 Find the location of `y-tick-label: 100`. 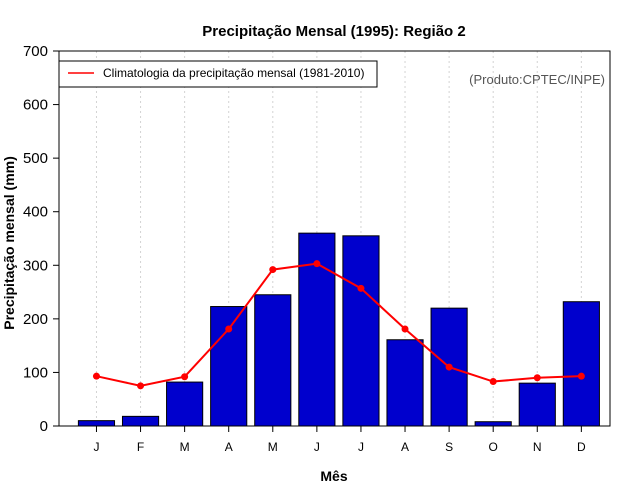

y-tick-label: 100 is located at coordinates (35, 372).